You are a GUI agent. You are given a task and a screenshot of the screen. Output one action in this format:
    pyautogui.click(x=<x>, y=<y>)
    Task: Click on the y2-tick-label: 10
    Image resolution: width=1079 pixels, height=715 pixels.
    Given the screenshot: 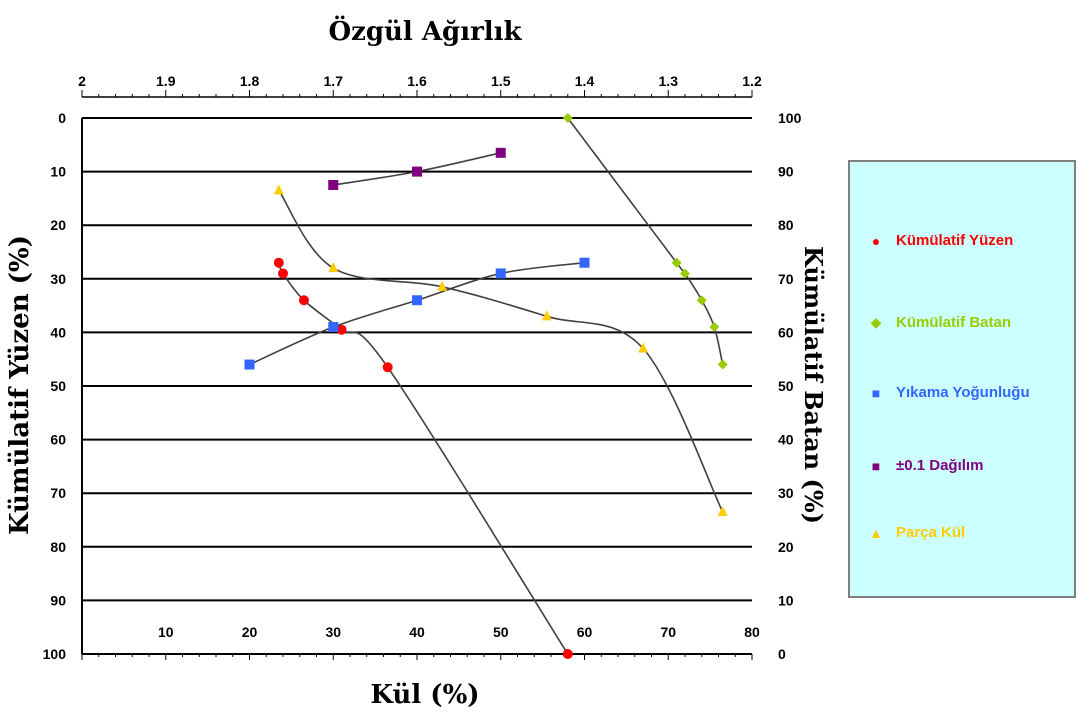 What is the action you would take?
    pyautogui.click(x=786, y=600)
    